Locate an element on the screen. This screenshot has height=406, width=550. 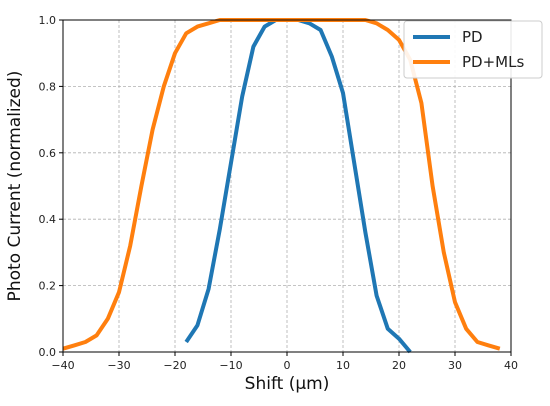
legend-label: PD+MLs is located at coordinates (493, 62).